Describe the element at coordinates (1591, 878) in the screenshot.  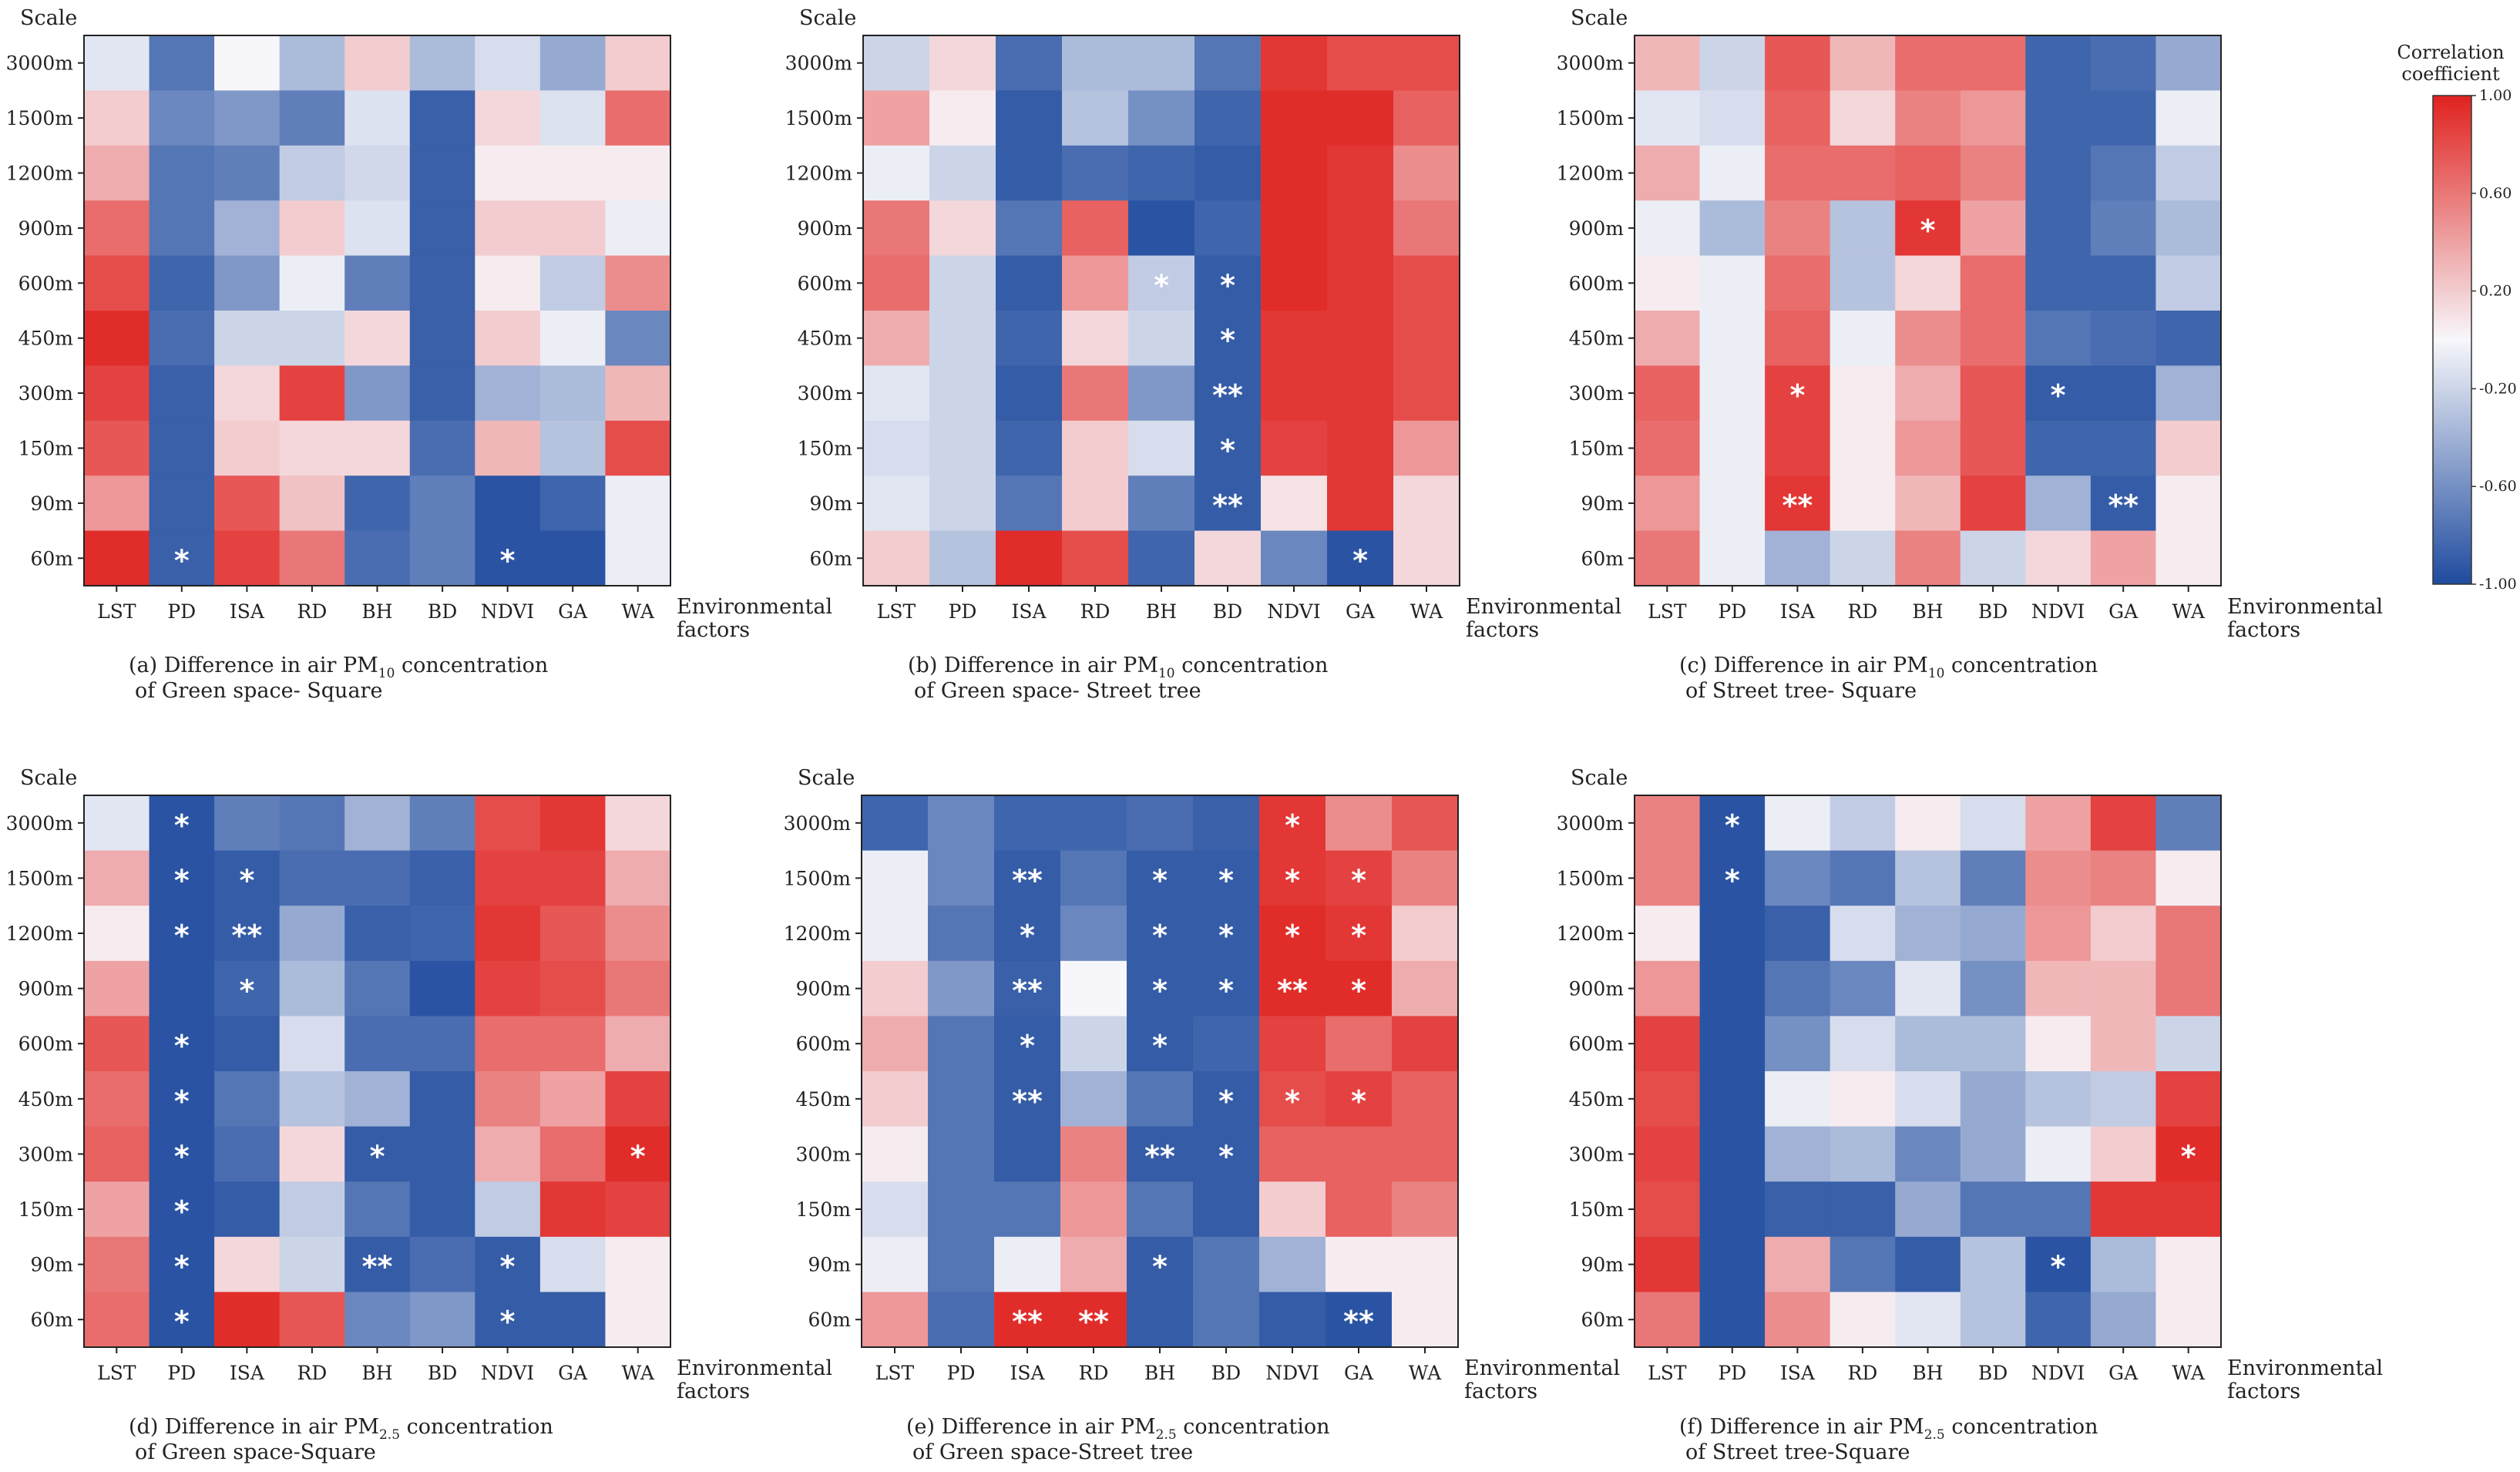
I see `y-tick-label: 1500m` at that location.